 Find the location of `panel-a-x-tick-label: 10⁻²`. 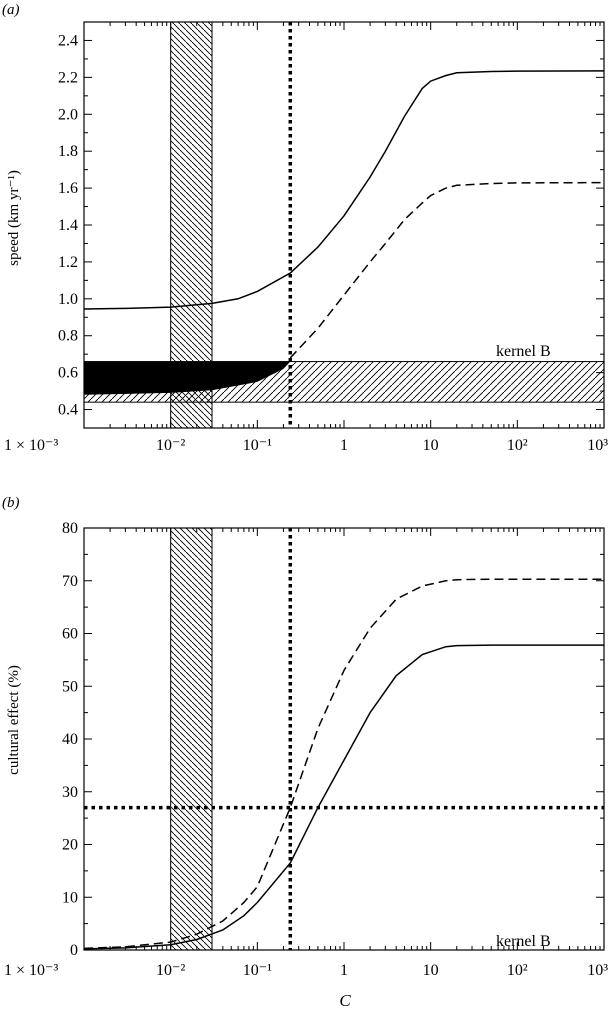

panel-a-x-tick-label: 10⁻² is located at coordinates (170, 445).